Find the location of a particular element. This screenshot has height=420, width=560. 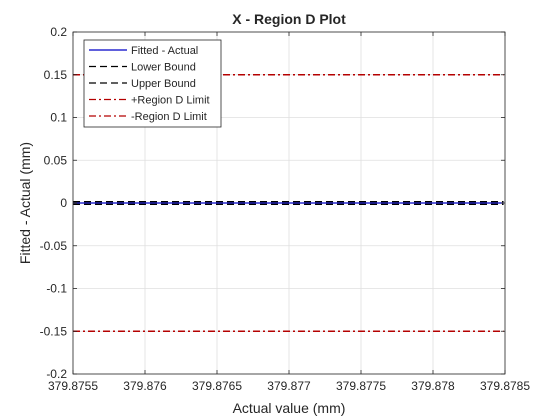

legend-label-1: Lower Bound is located at coordinates (163, 68).